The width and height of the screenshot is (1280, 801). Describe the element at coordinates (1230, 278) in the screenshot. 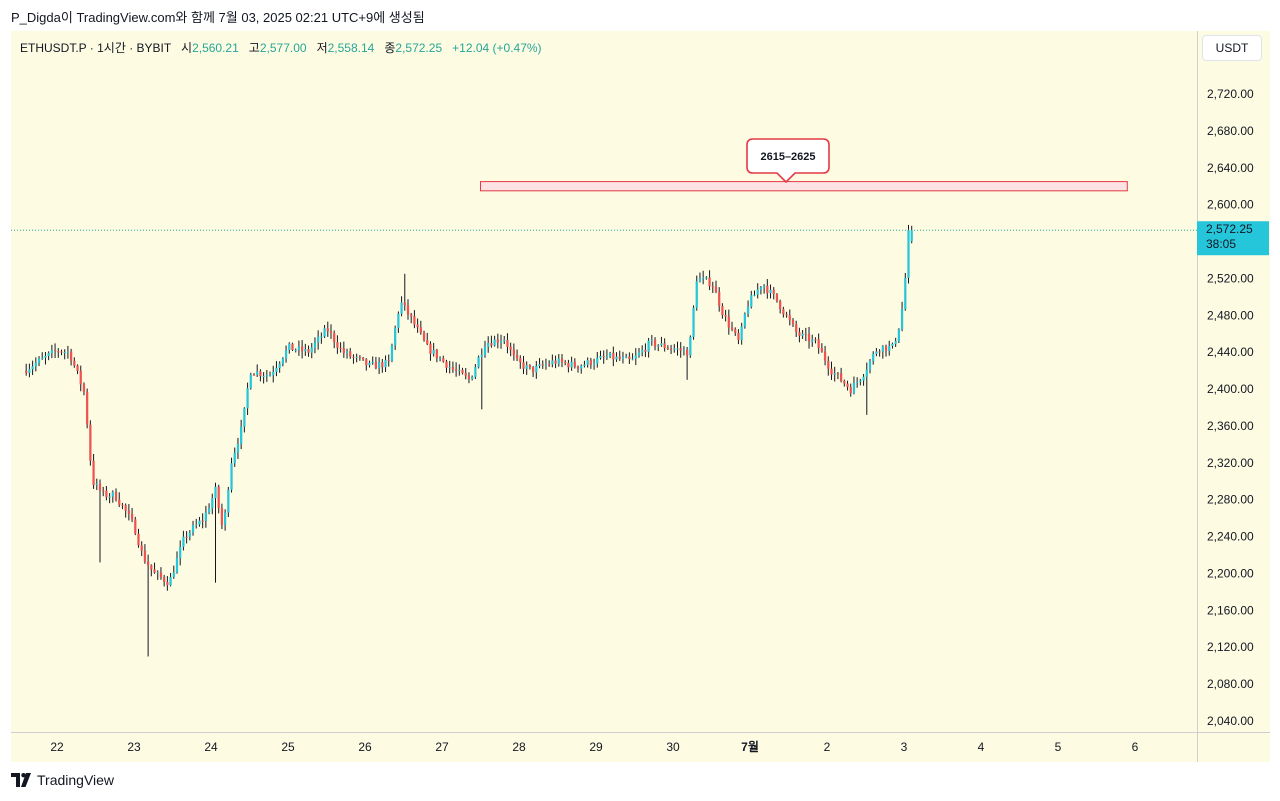

I see `y-tick-label: 2,520.00` at that location.